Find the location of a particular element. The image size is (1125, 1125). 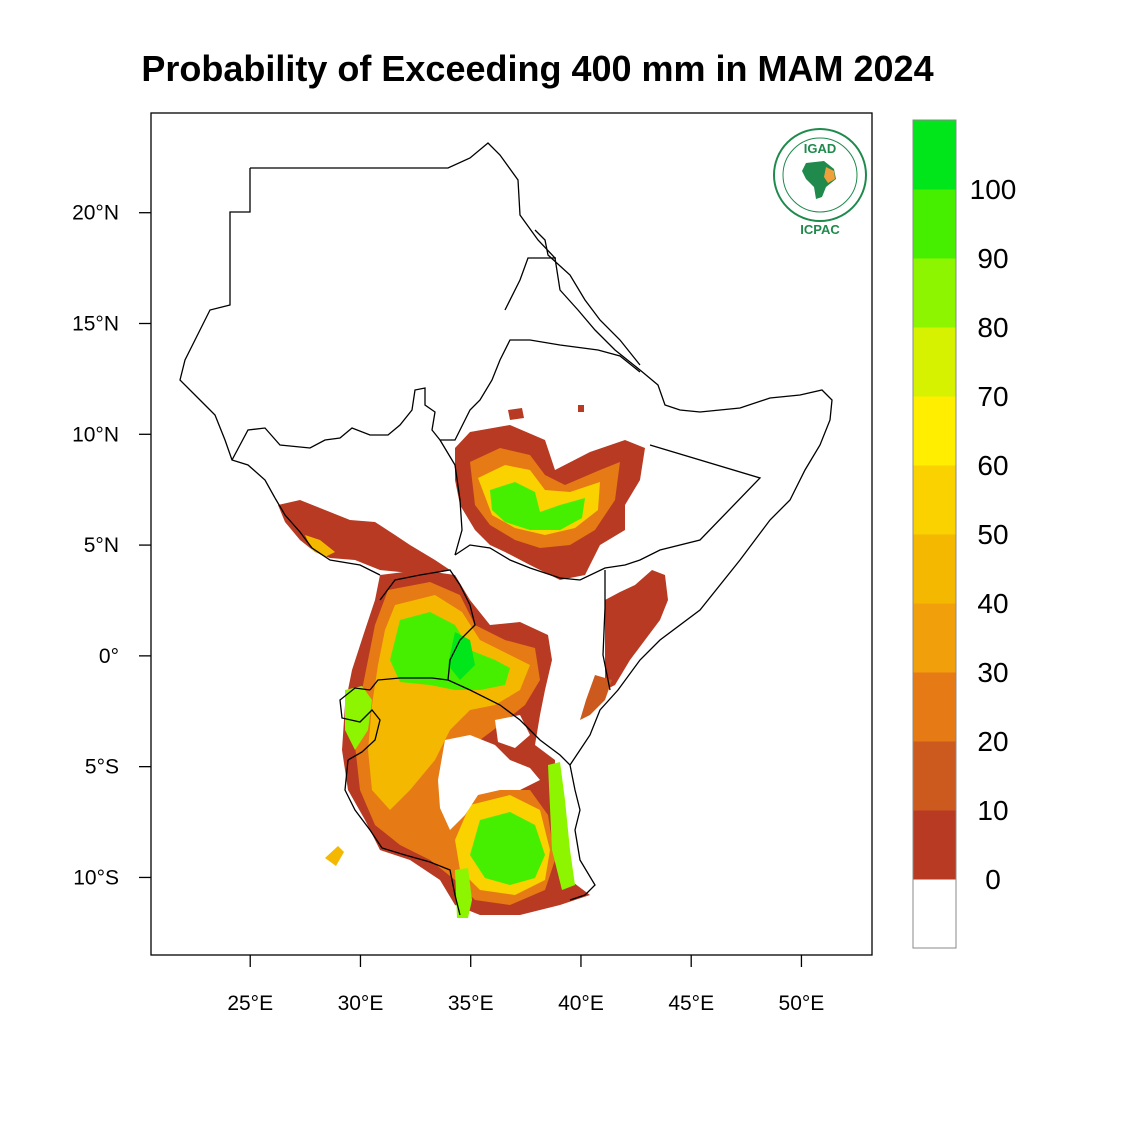

field-coast-green is located at coordinates (561, 826).